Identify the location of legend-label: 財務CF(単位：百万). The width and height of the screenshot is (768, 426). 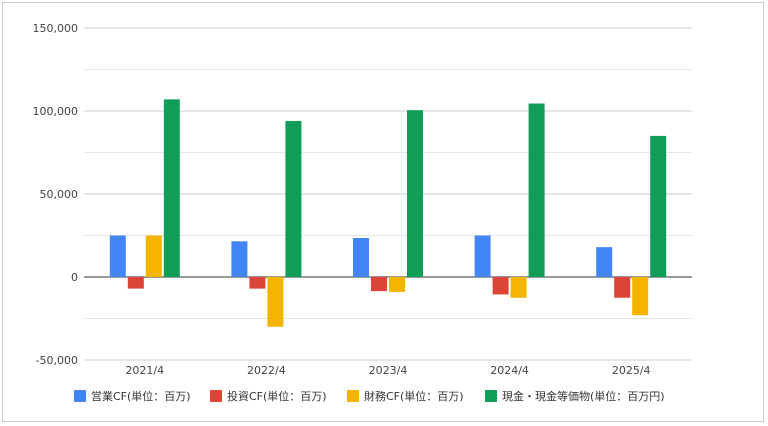
(414, 396).